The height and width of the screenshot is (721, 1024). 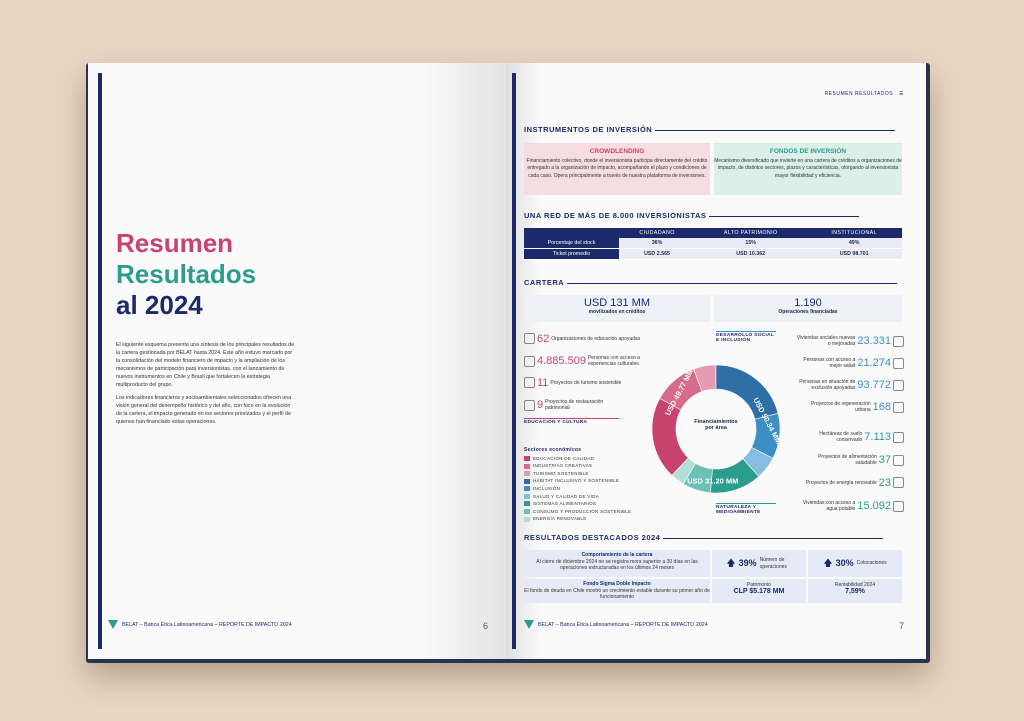 What do you see at coordinates (847, 460) in the screenshot?
I see `metric-label: Proyectos de alimentación saludable` at bounding box center [847, 460].